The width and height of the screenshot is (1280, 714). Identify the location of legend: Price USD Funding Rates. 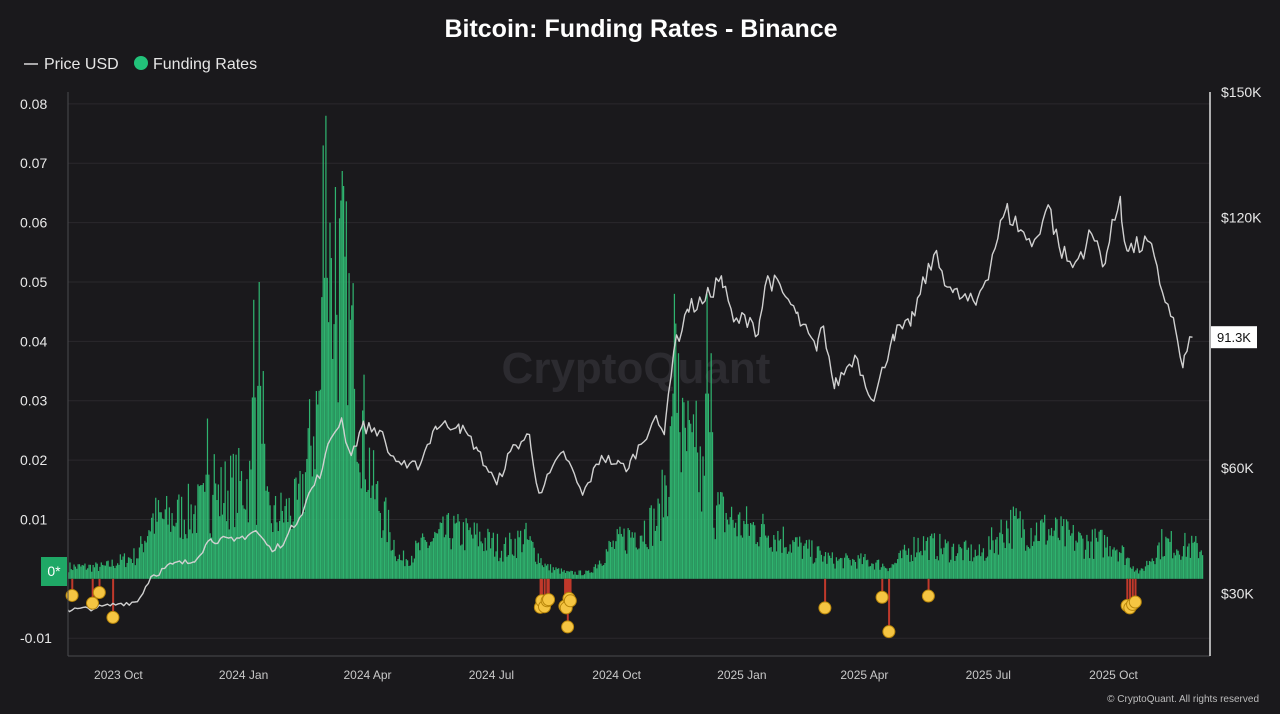
(140, 64).